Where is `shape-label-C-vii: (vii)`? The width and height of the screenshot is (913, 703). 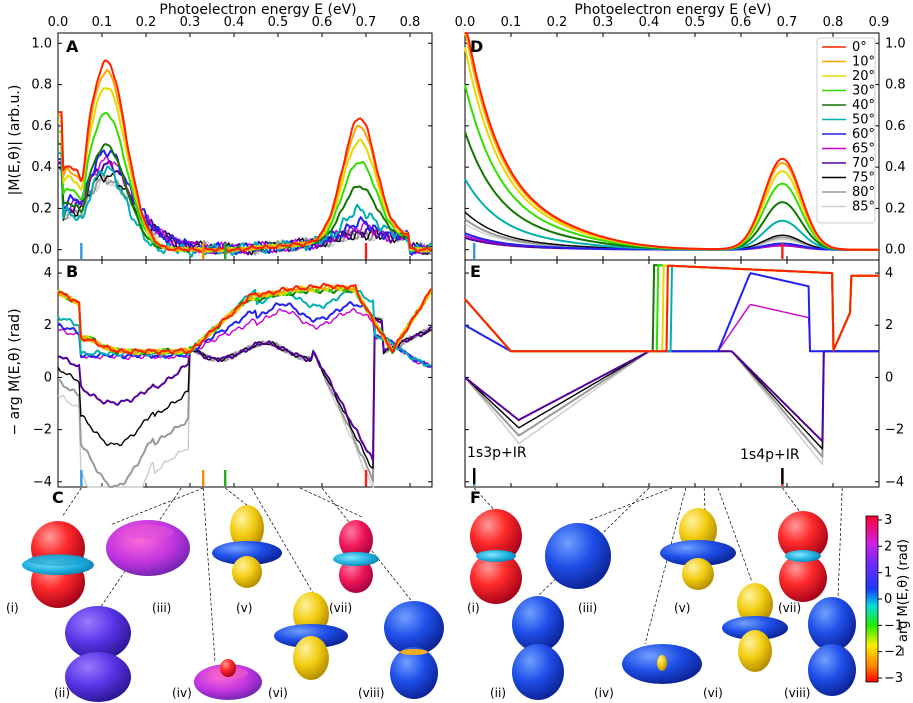 shape-label-C-vii: (vii) is located at coordinates (340, 608).